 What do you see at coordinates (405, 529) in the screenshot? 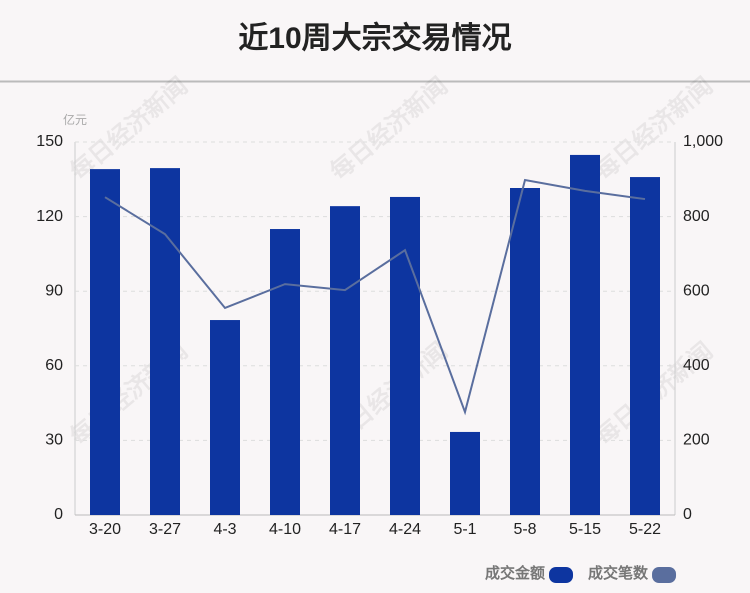
I see `x-tick-label: 4-24` at bounding box center [405, 529].